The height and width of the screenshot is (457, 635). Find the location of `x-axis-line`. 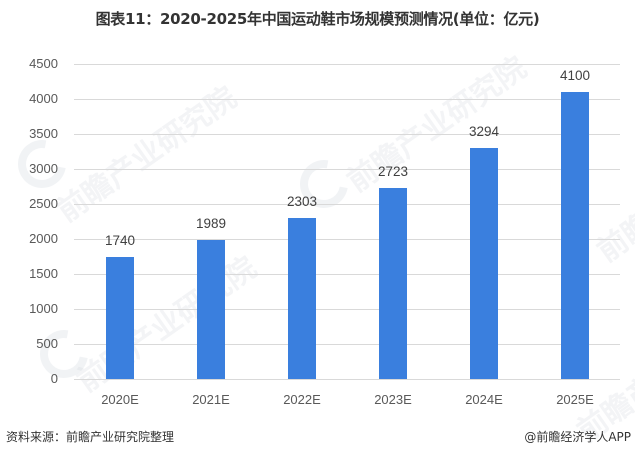

x-axis-line is located at coordinates (347, 379).